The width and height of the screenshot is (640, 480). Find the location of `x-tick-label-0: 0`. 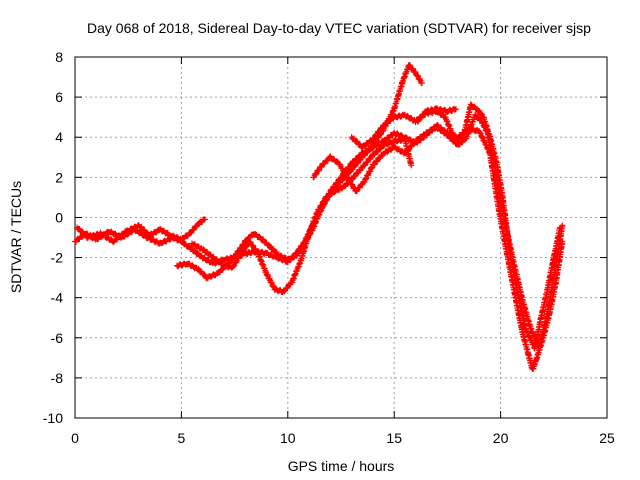

x-tick-label-0: 0 is located at coordinates (75, 438).